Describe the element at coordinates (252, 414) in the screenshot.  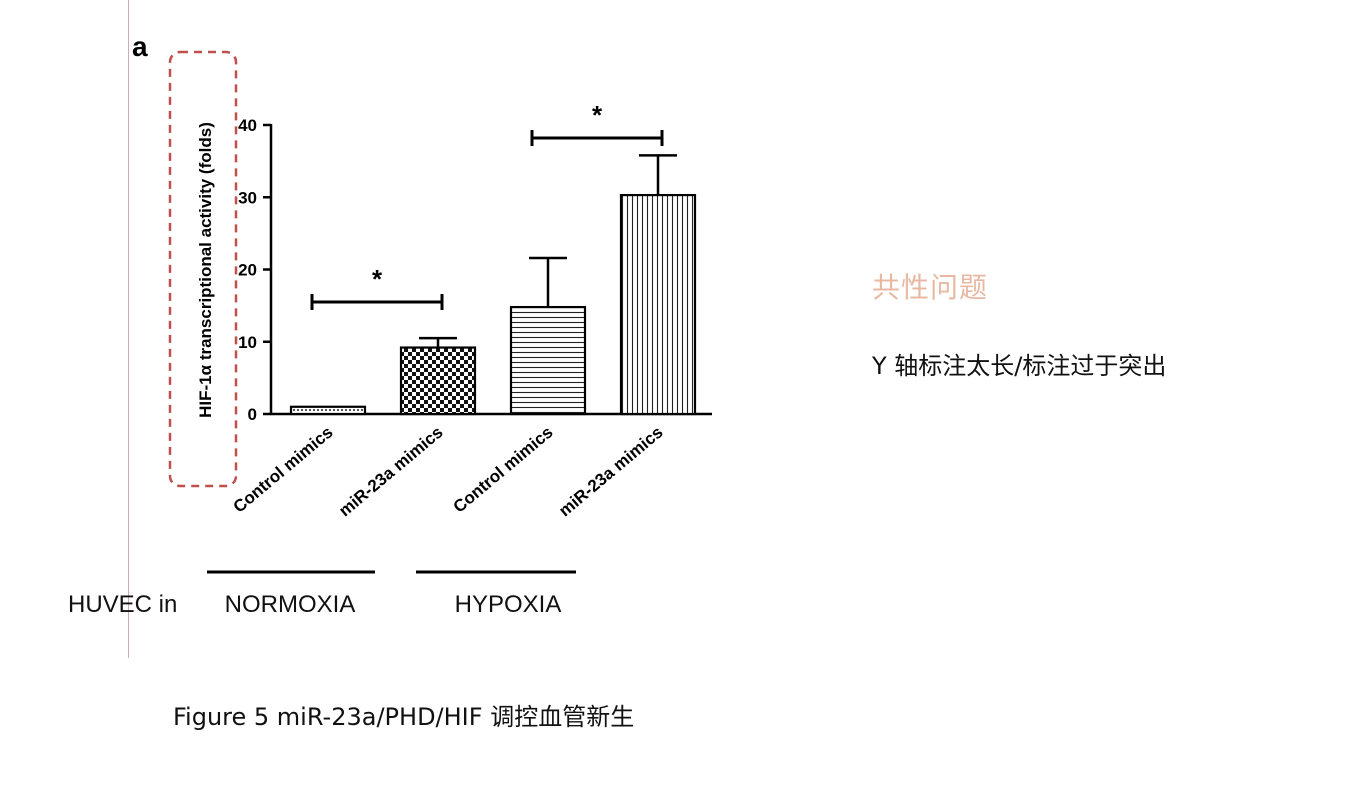
I see `y-tick-label: 0` at that location.